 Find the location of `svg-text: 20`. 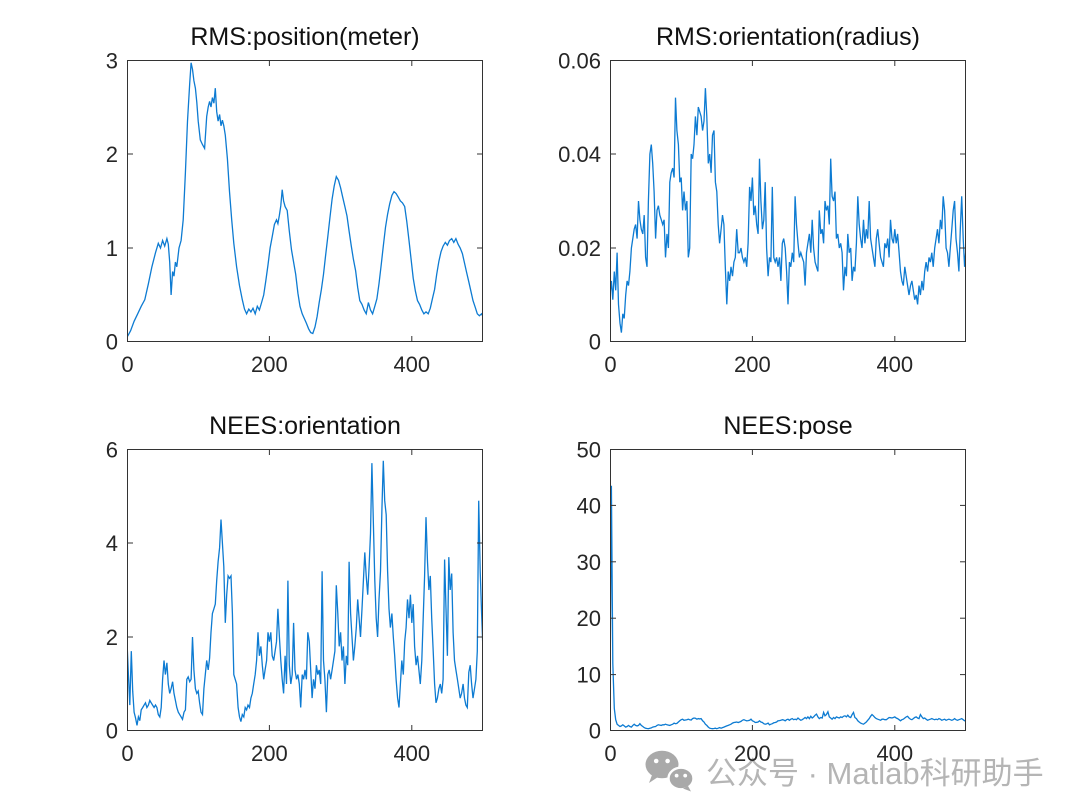

svg-text: 20 is located at coordinates (589, 618).